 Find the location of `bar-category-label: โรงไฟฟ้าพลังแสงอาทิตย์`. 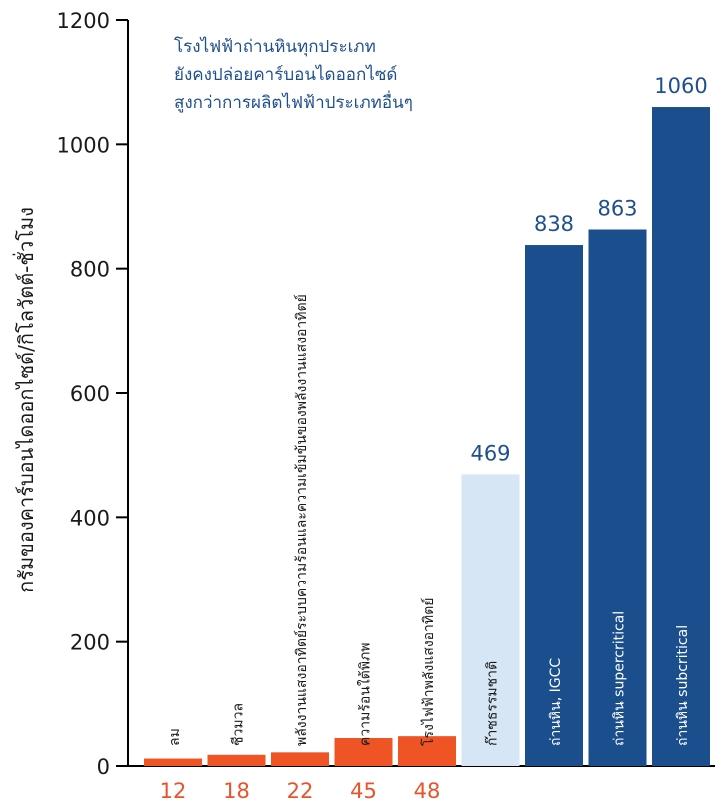

bar-category-label: โรงไฟฟ้าพลังแสงอาทิตย์ is located at coordinates (428, 672).